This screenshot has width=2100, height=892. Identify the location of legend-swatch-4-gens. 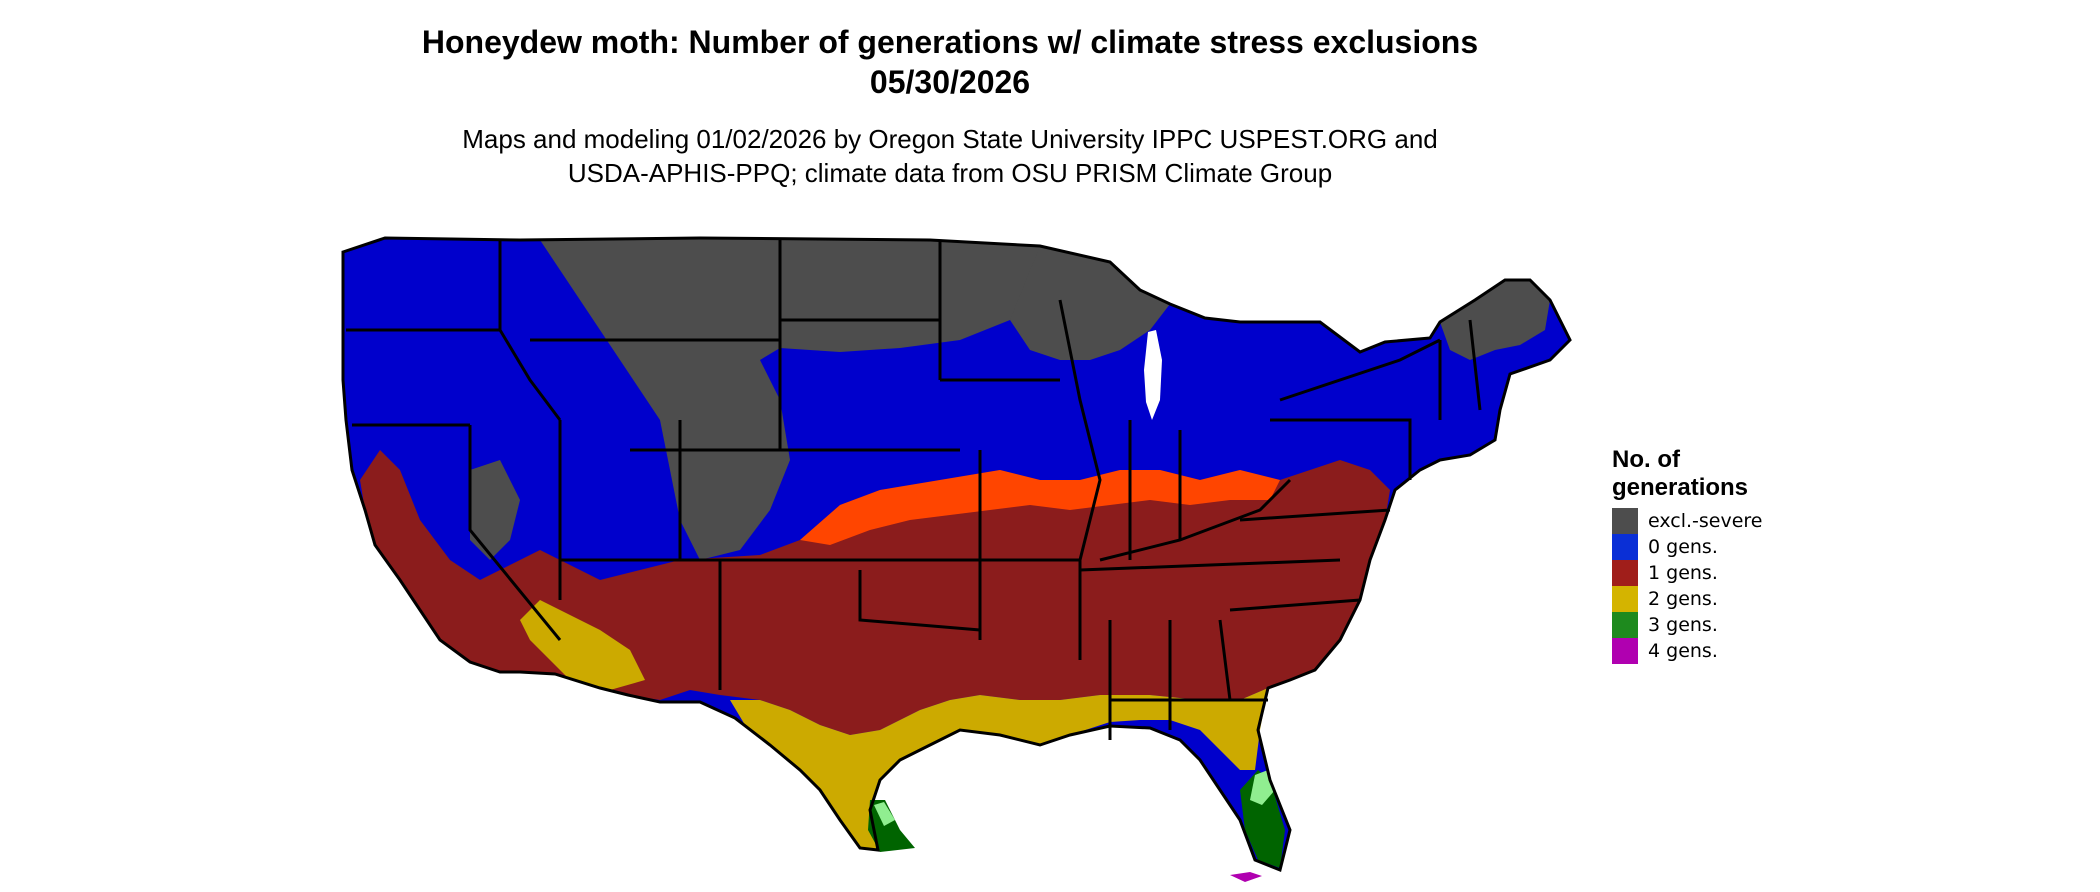
(1625, 651).